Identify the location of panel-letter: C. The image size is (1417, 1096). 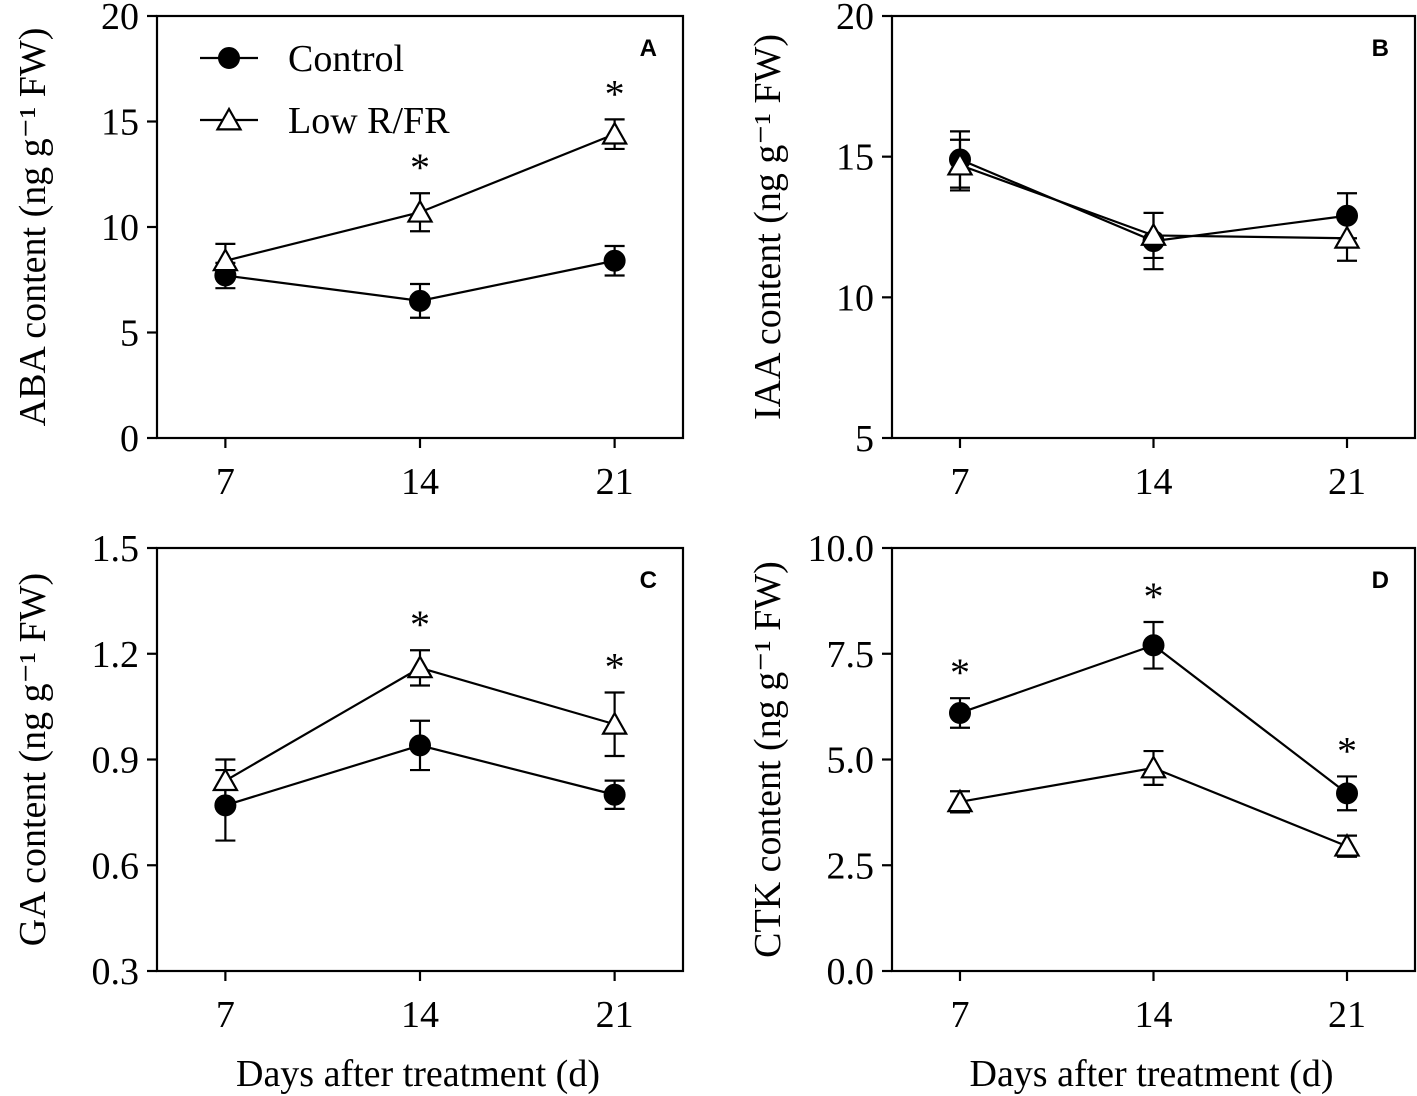
(648, 580).